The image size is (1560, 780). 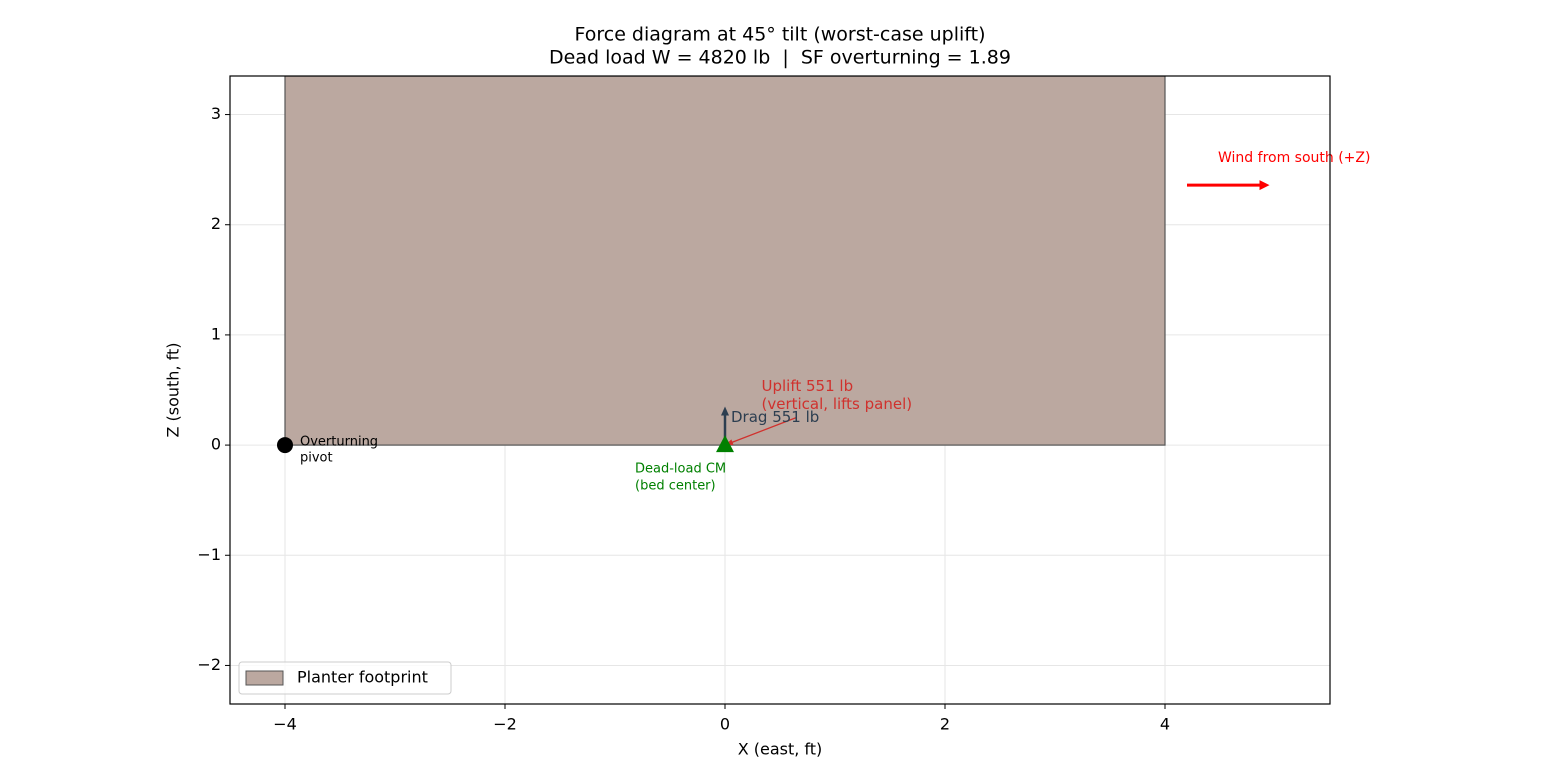 What do you see at coordinates (173, 389) in the screenshot?
I see `y-axis-label: Z (south, ft)` at bounding box center [173, 389].